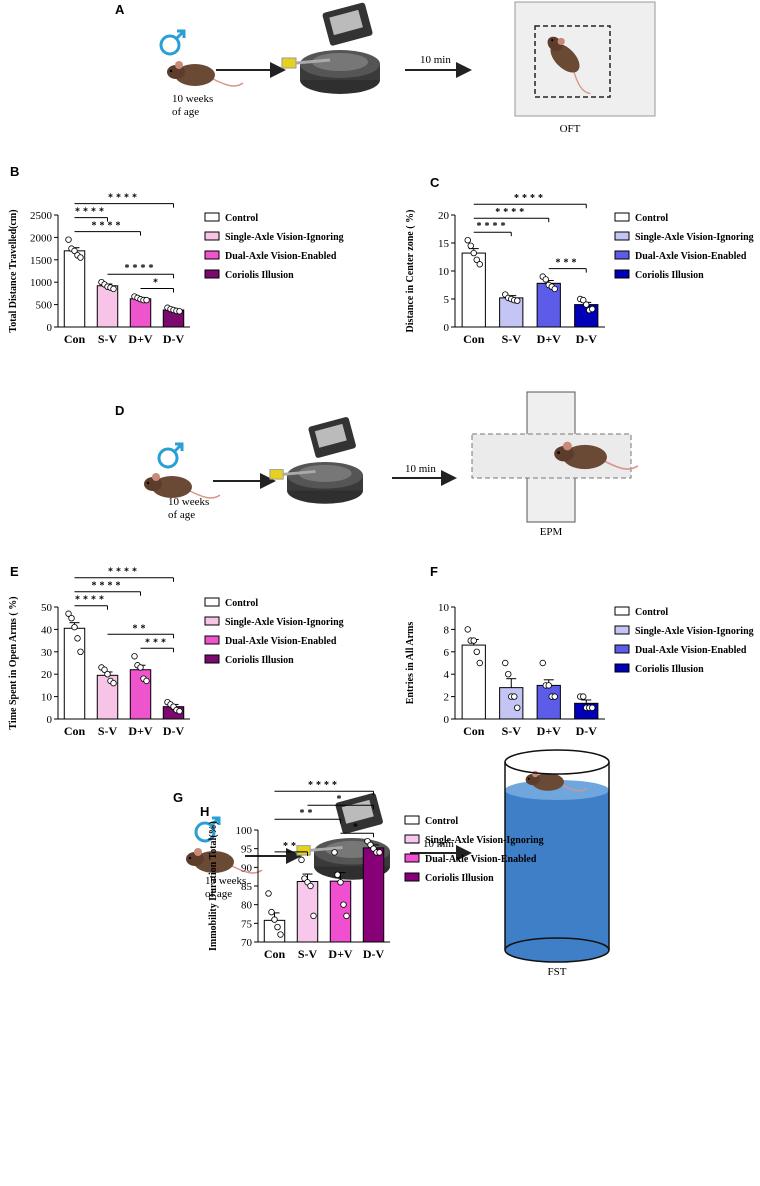 This screenshot has width=760, height=1186. Describe the element at coordinates (568, 263) in the screenshot. I see `significance-label: ***` at that location.